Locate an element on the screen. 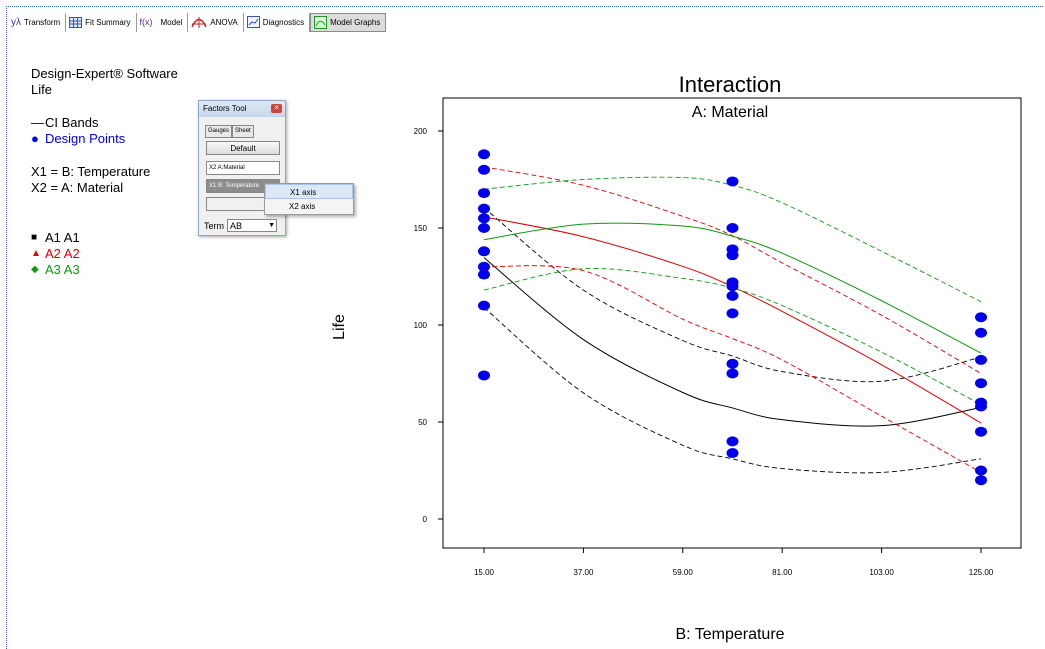 The height and width of the screenshot is (649, 1045). factors-tool-tabs: Gauges Sheet is located at coordinates (229, 131).